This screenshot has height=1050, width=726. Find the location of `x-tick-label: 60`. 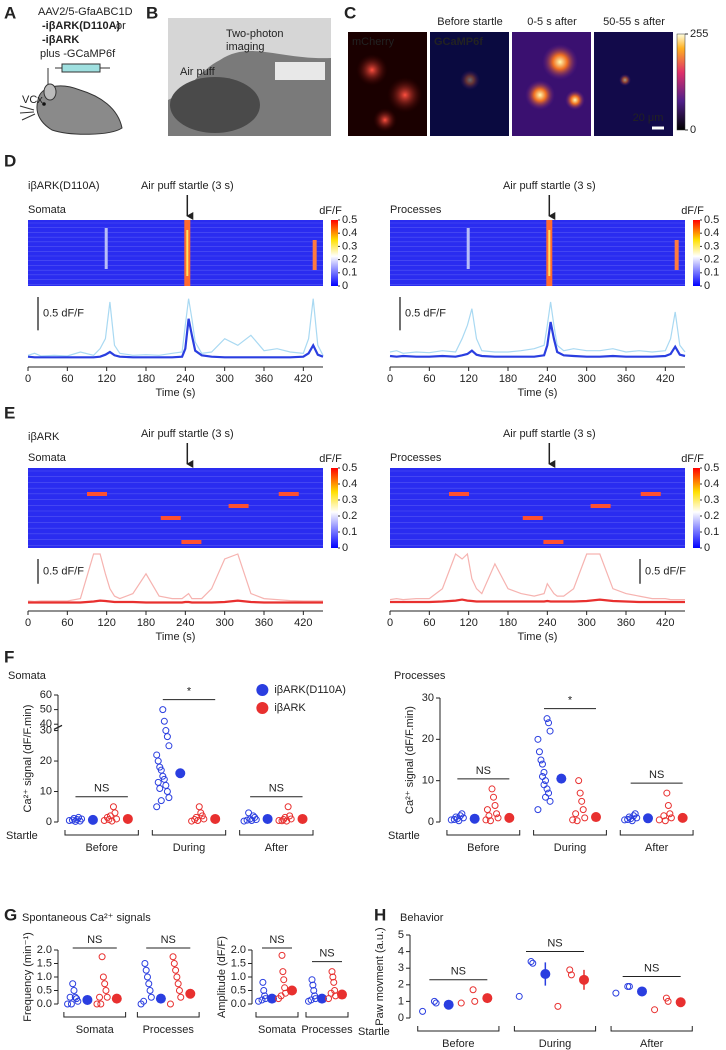

x-tick-label: 60 is located at coordinates (67, 623).